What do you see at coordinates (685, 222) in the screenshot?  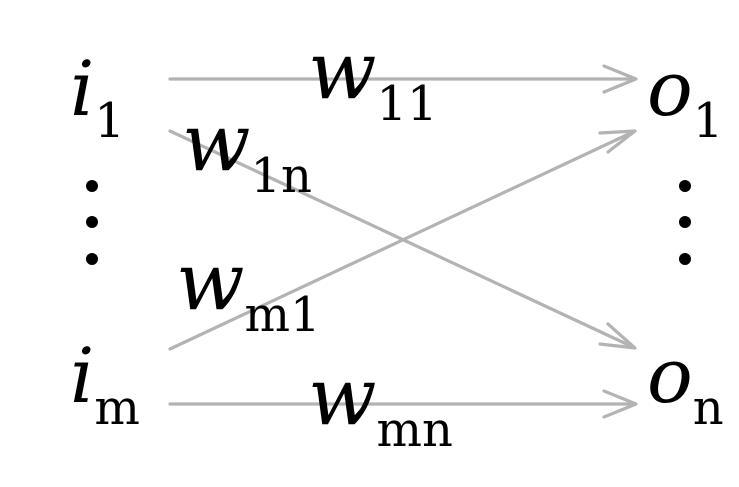 I see `output-vdots` at bounding box center [685, 222].